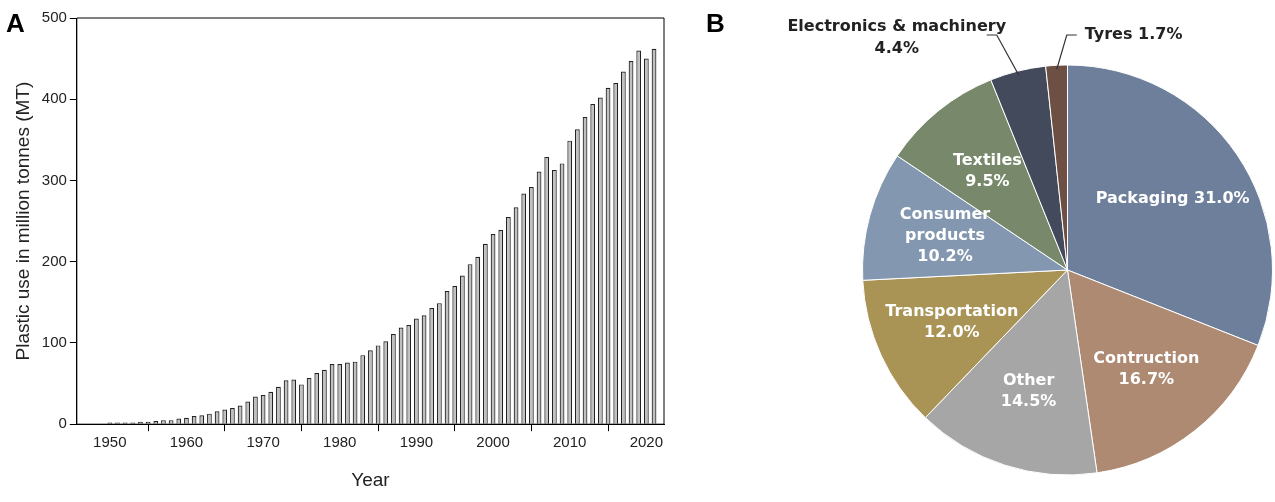 The image size is (1275, 502). Describe the element at coordinates (952, 311) in the screenshot. I see `slice-label: Transportation` at that location.